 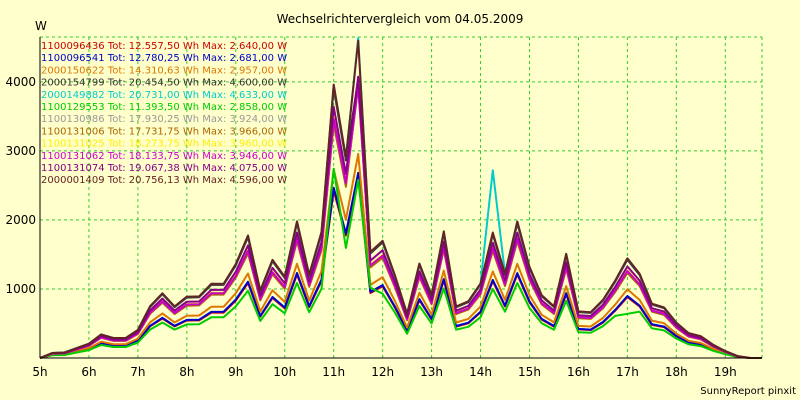 What do you see at coordinates (725, 372) in the screenshot?
I see `x-tick-label: 19h` at bounding box center [725, 372].